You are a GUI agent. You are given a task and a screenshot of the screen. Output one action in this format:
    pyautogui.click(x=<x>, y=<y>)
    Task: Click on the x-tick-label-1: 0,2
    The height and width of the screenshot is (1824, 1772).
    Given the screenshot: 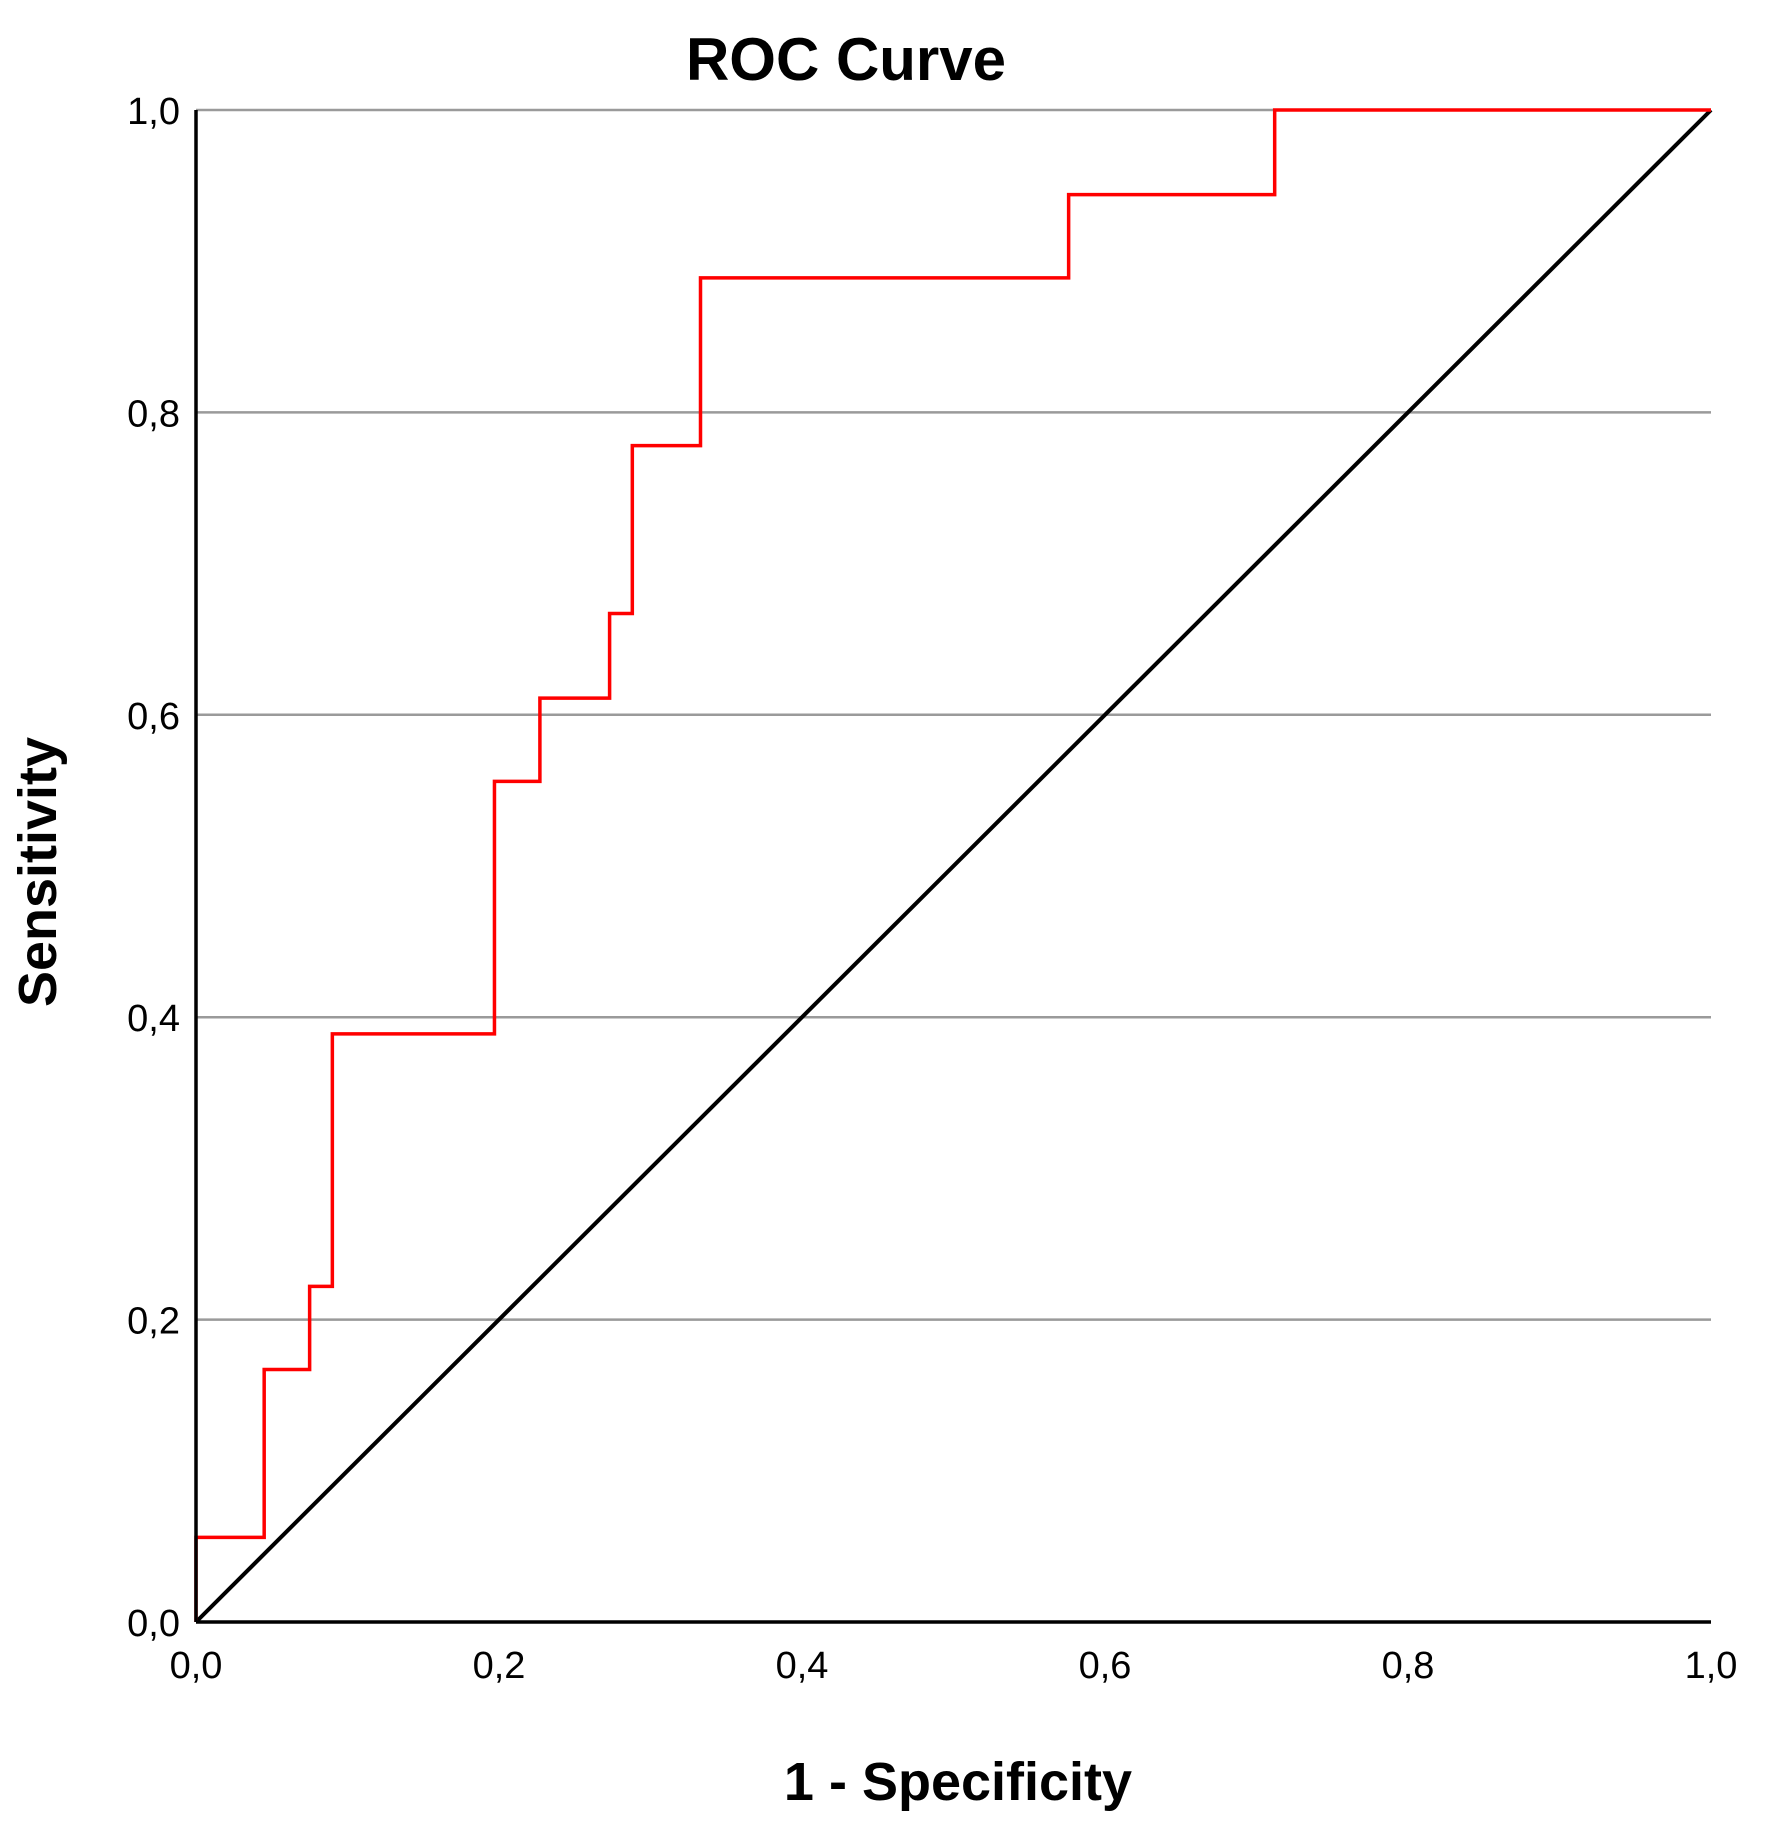 What is the action you would take?
    pyautogui.click(x=499, y=1666)
    